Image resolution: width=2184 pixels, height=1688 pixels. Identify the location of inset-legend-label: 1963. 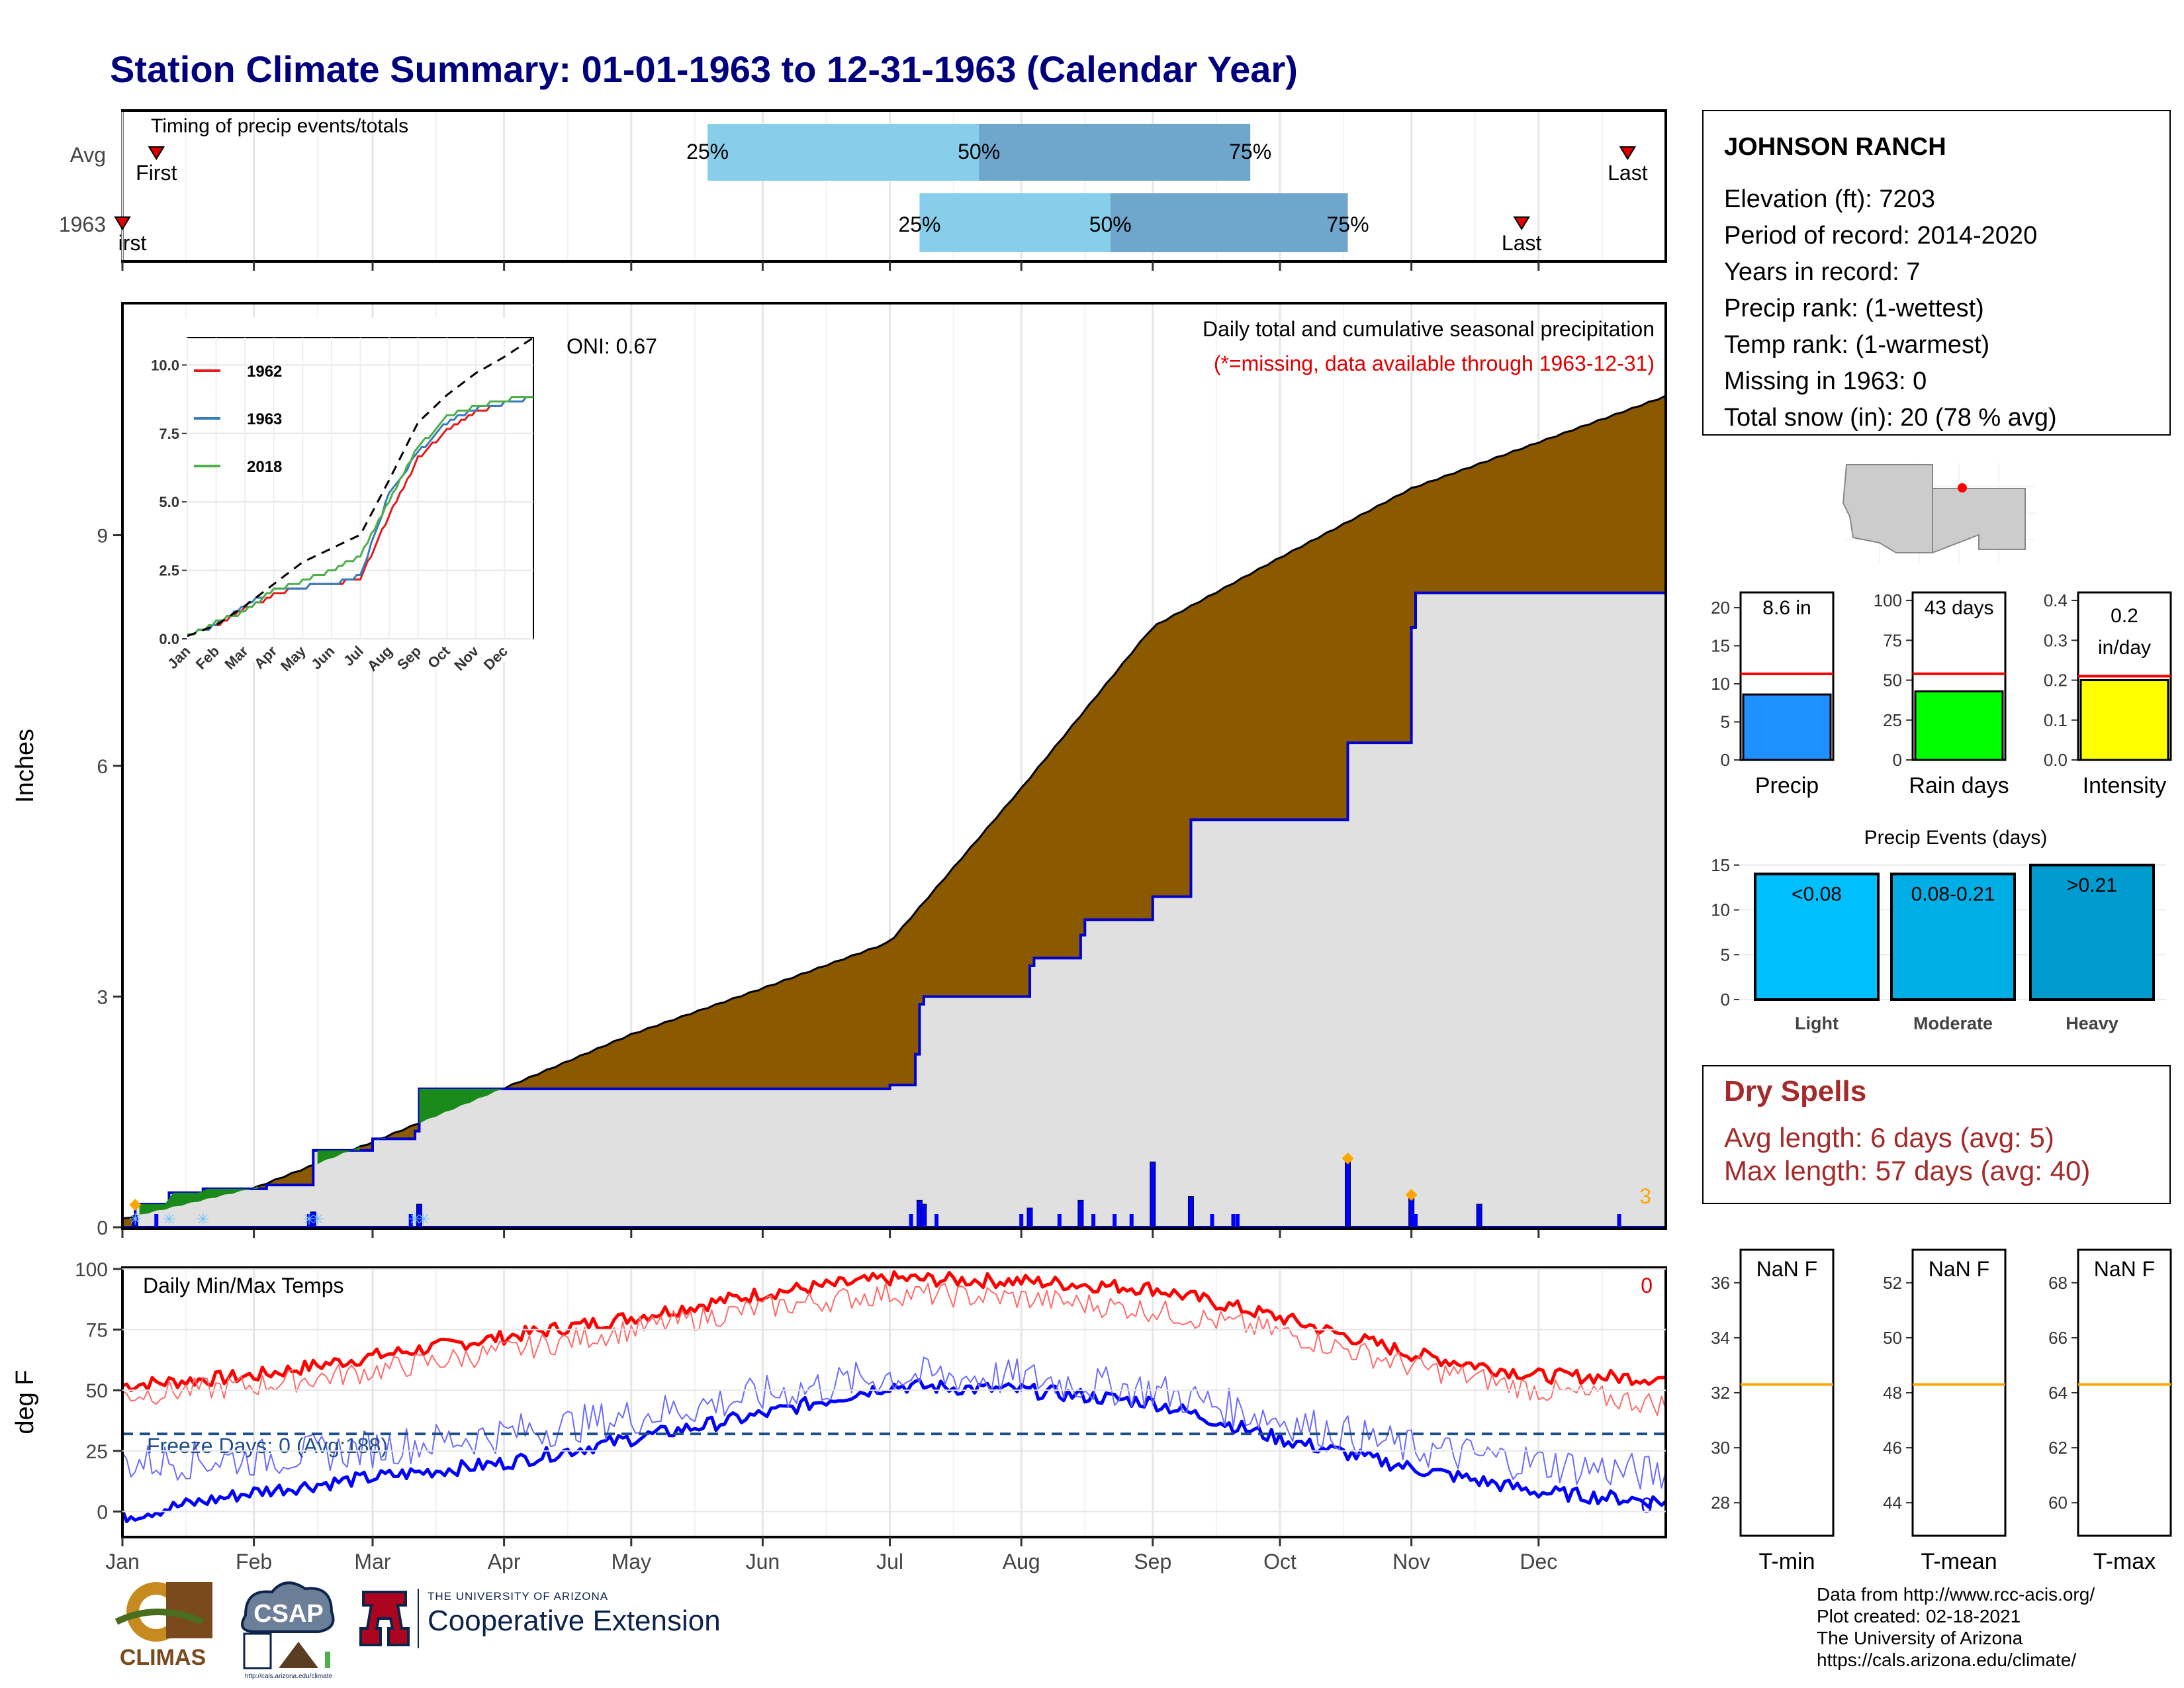
(264, 419).